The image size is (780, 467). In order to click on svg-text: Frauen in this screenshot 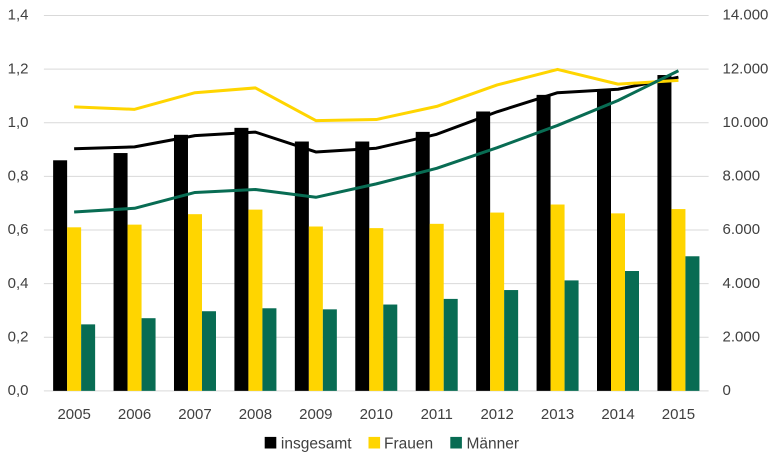, I will do `click(408, 444)`.